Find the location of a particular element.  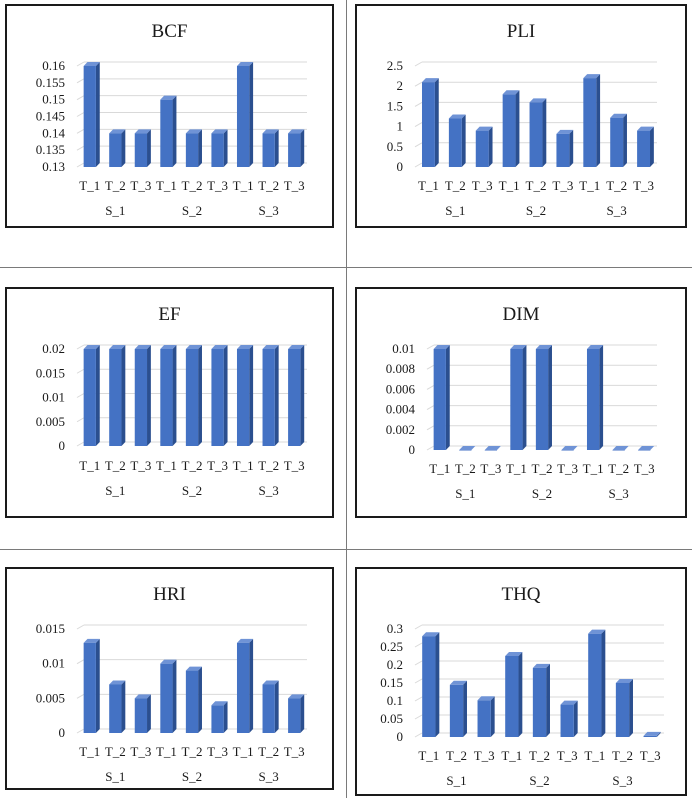

chart-title: BCF is located at coordinates (170, 31).